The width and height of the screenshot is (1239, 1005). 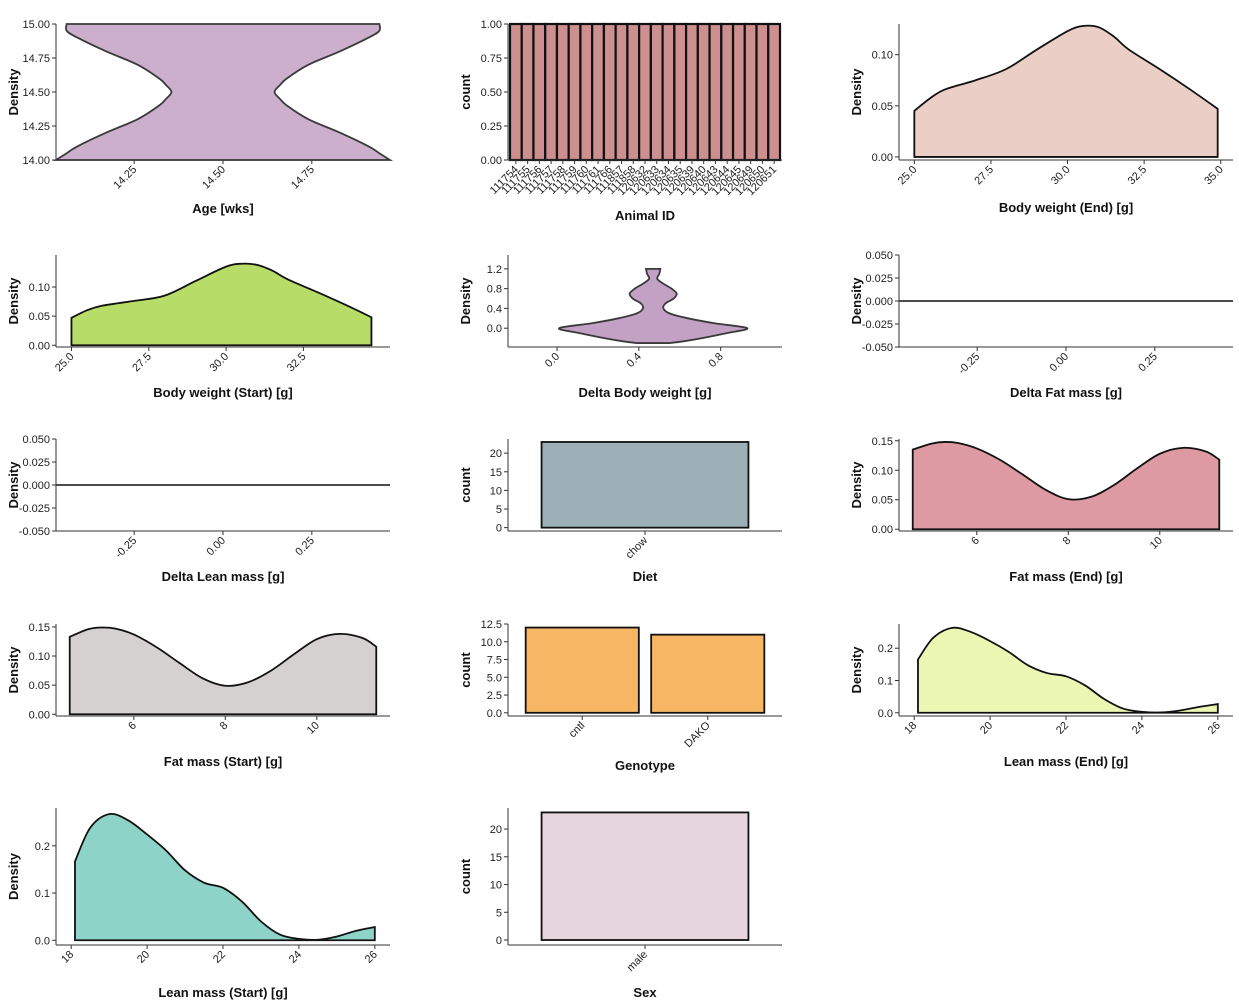 What do you see at coordinates (885, 649) in the screenshot?
I see `lean_end-ytick-label: 0.2` at bounding box center [885, 649].